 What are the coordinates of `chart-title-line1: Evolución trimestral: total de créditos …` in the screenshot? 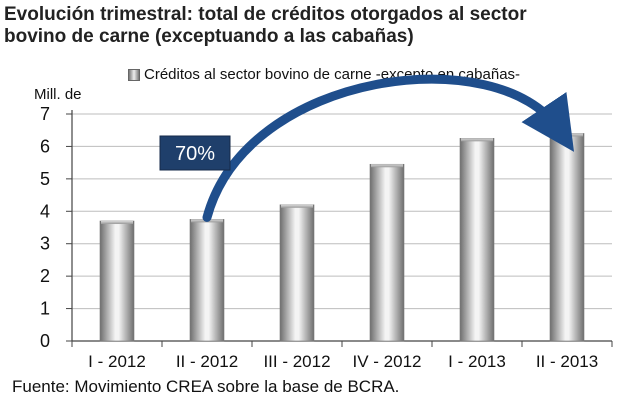 It's located at (265, 14).